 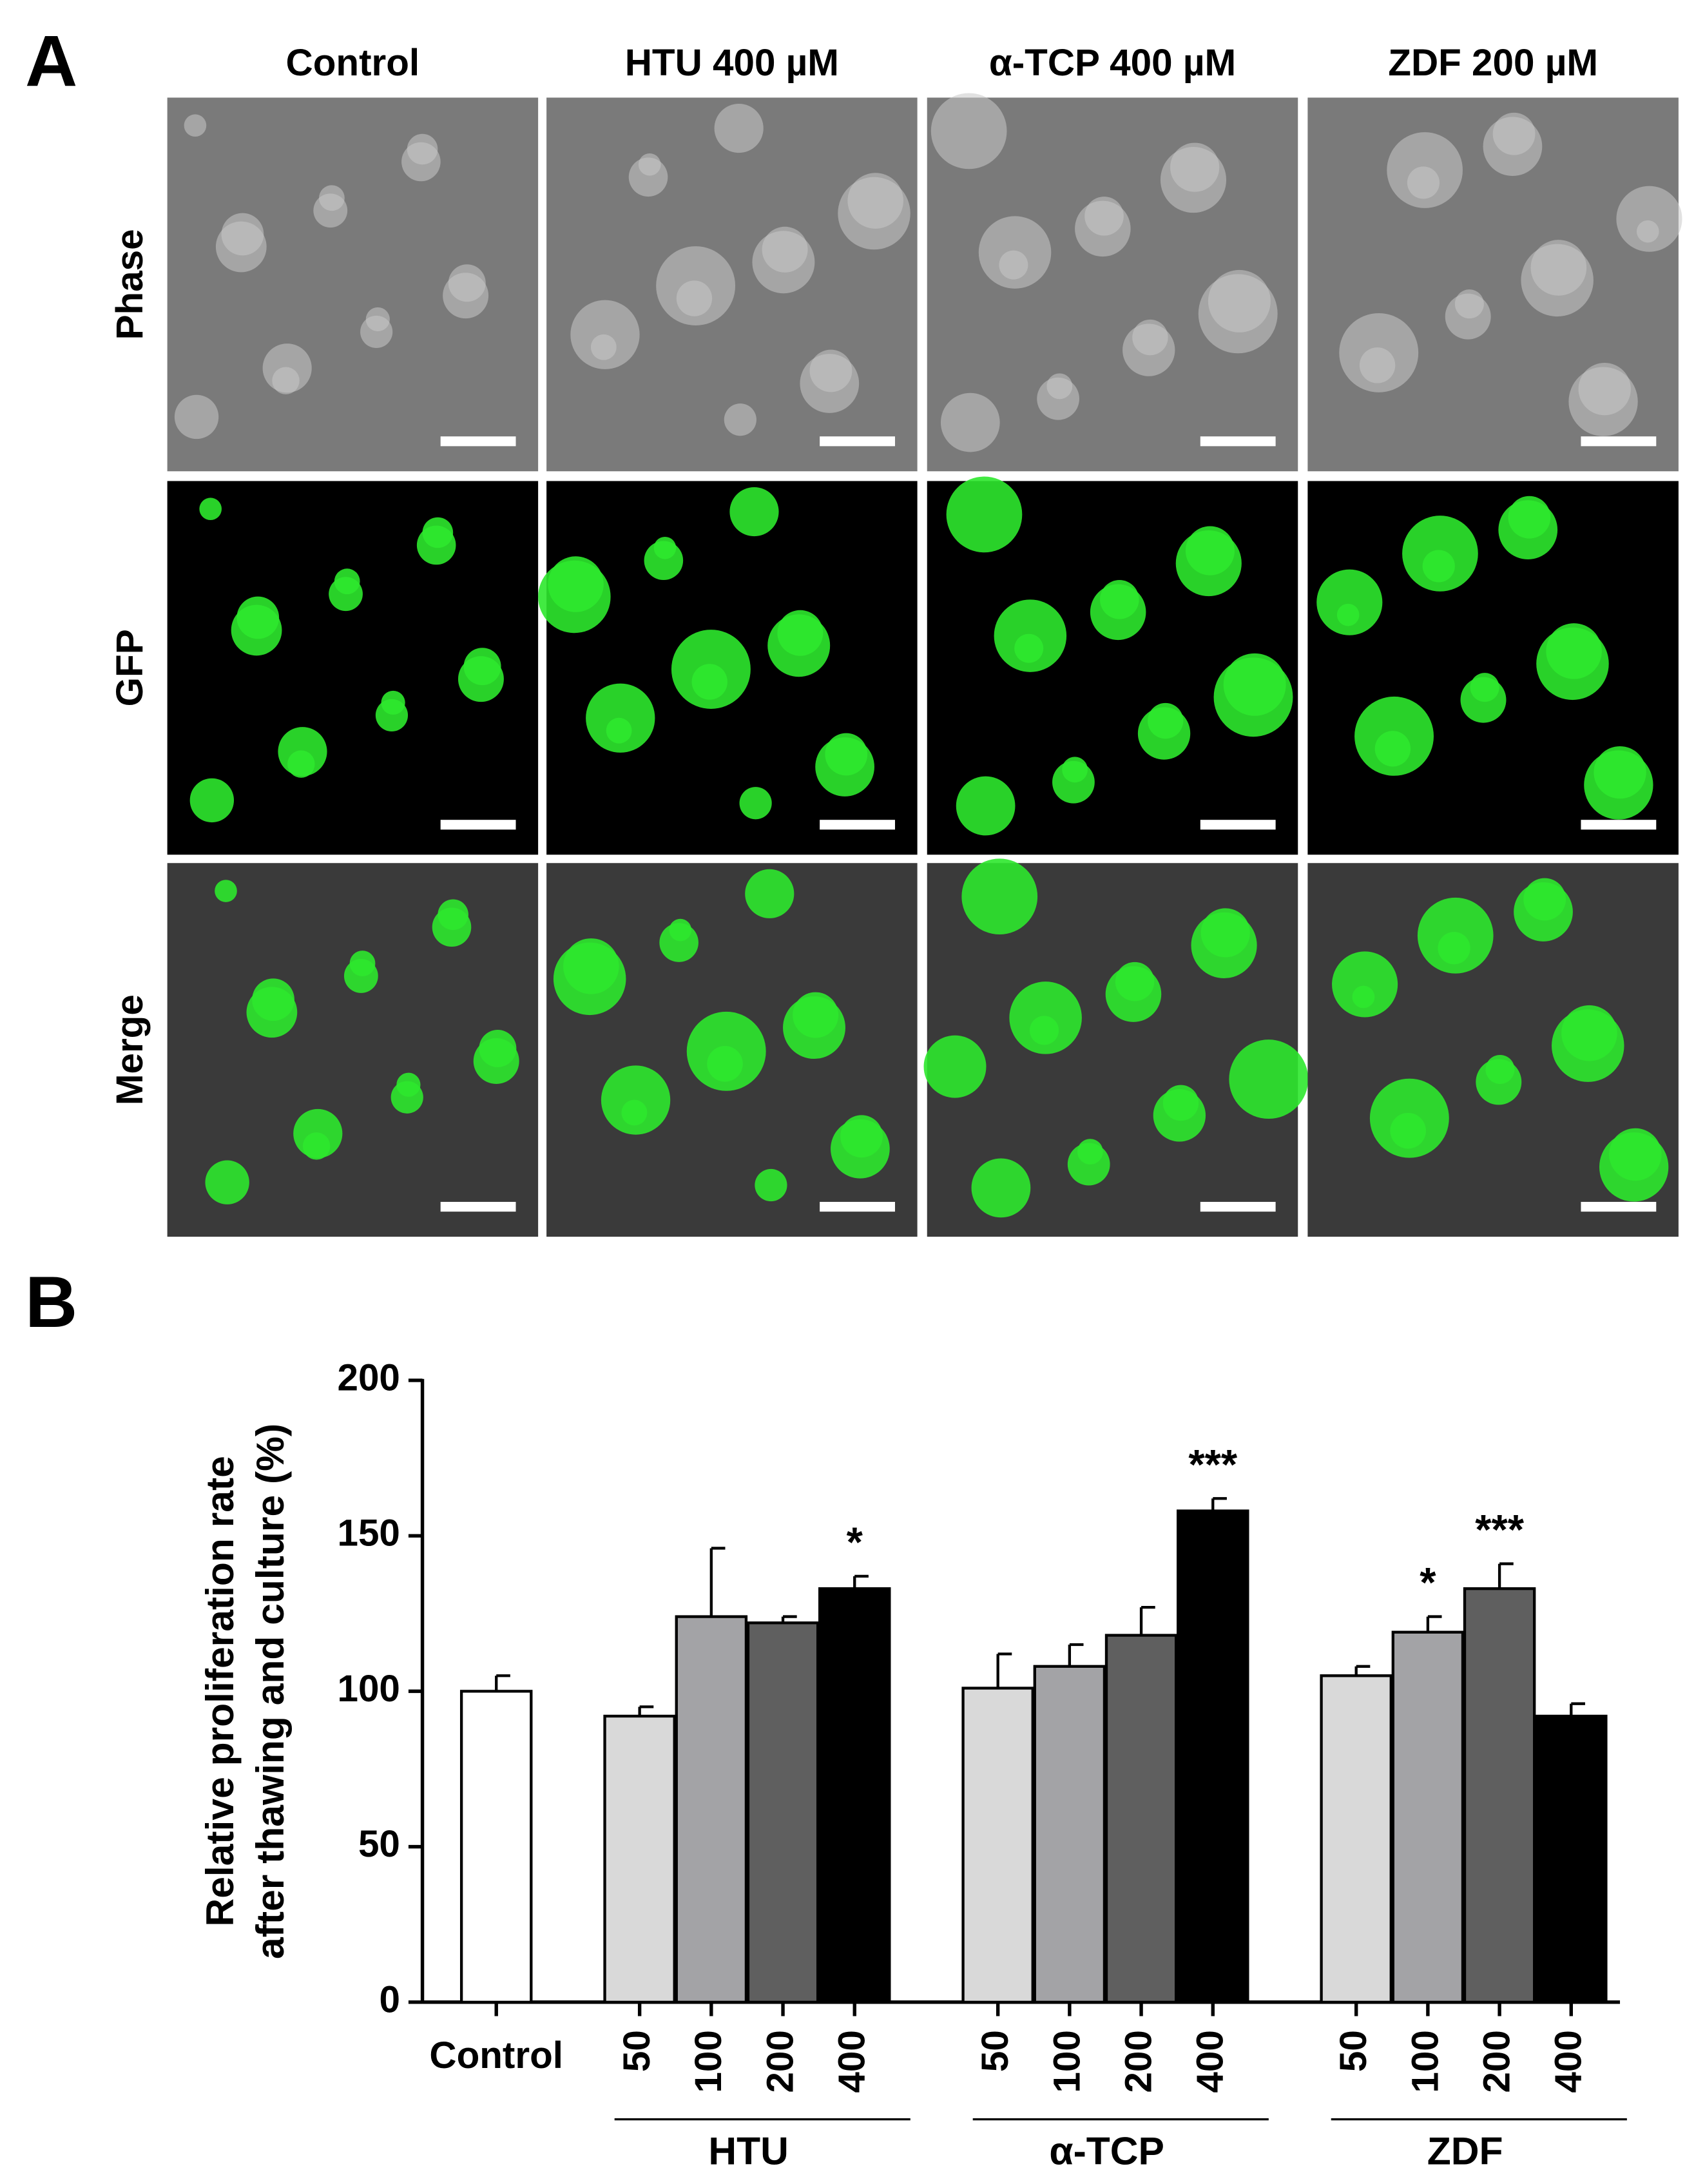 I want to click on group-label: α-TCP, so click(x=1106, y=2151).